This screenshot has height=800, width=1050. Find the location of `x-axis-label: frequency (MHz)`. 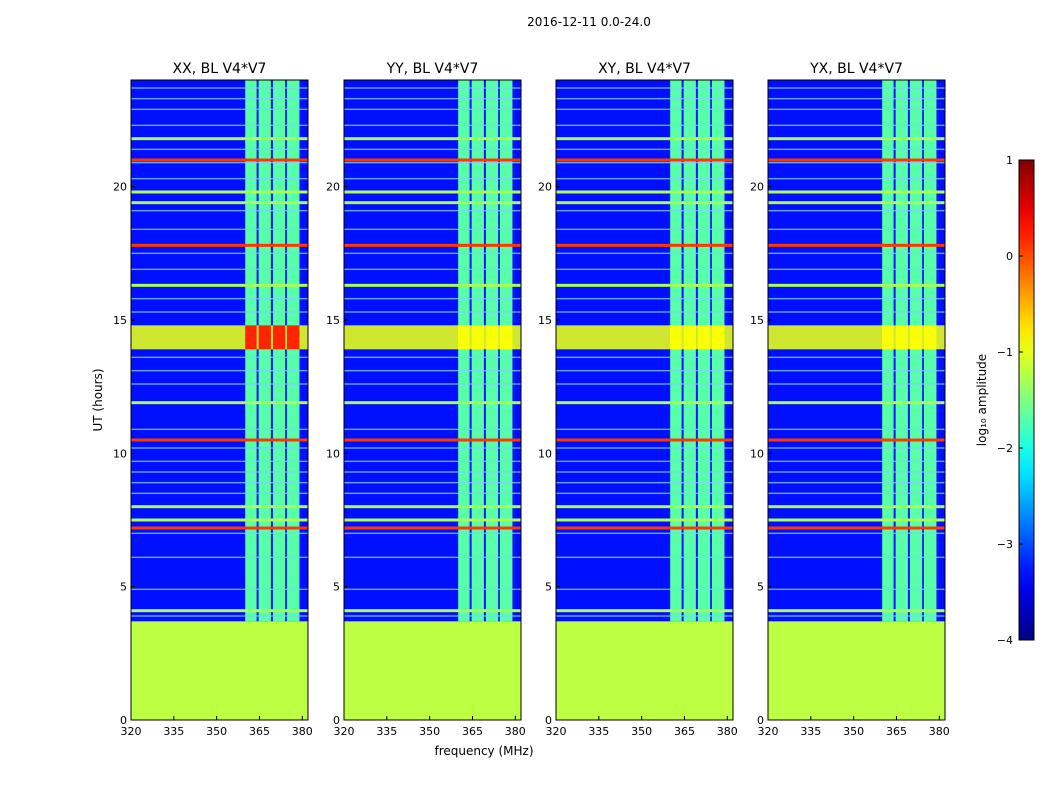

x-axis-label: frequency (MHz) is located at coordinates (483, 751).